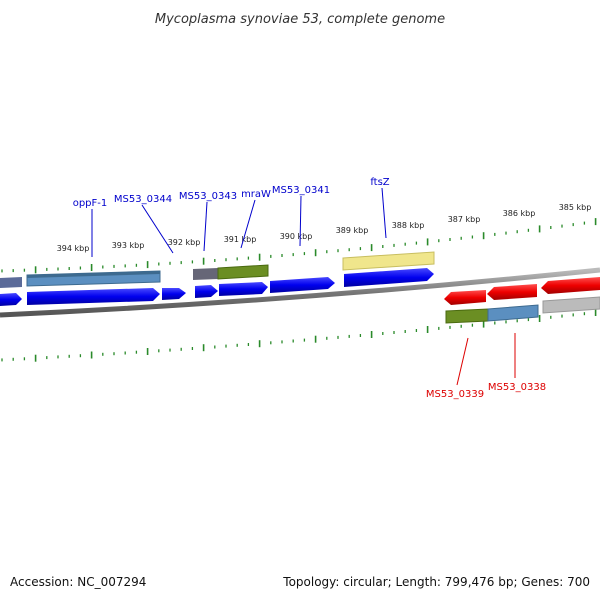 The width and height of the screenshot is (600, 600). What do you see at coordinates (90, 203) in the screenshot?
I see `gene-label-oppF-1: oppF-1` at bounding box center [90, 203].